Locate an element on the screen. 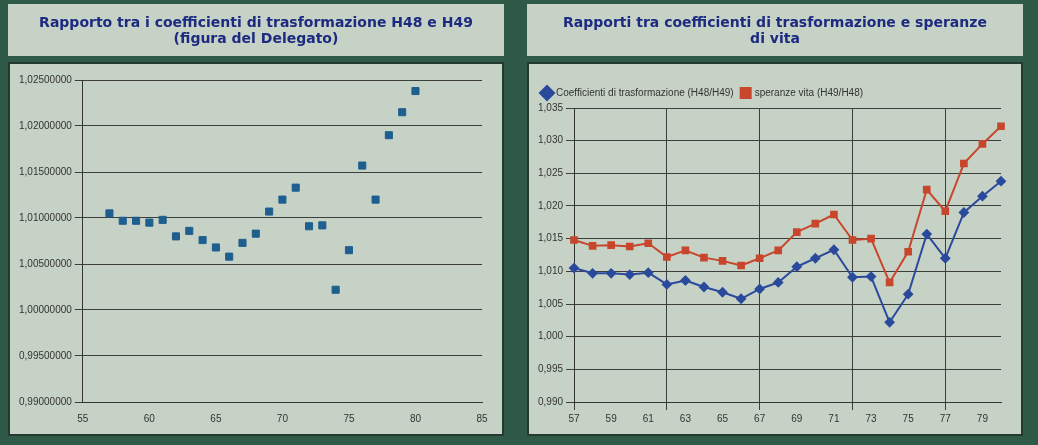  x-tick-label: 60 is located at coordinates (149, 418).